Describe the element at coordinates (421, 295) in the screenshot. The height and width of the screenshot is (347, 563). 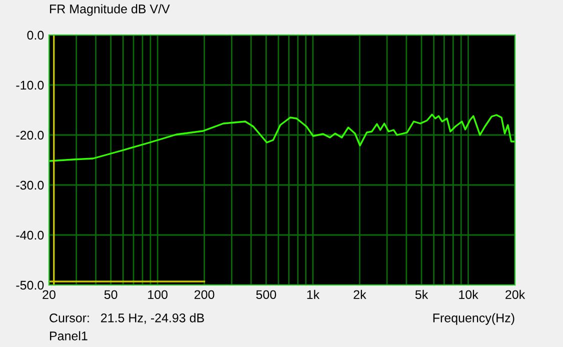
I see `x-tick-label: 5k` at that location.